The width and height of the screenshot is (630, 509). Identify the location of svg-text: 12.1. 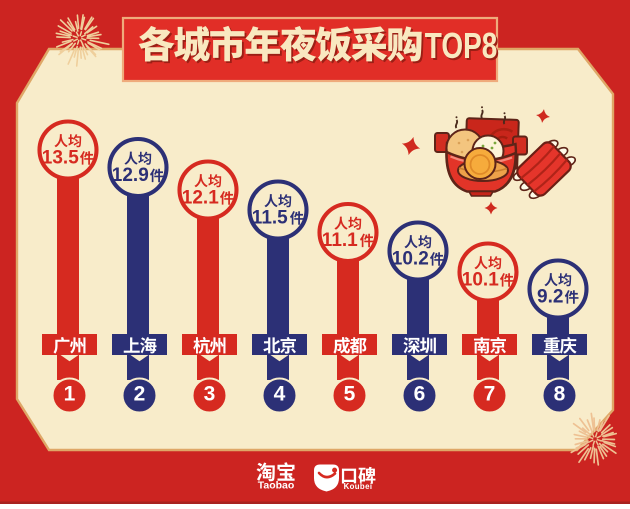
(200, 197).